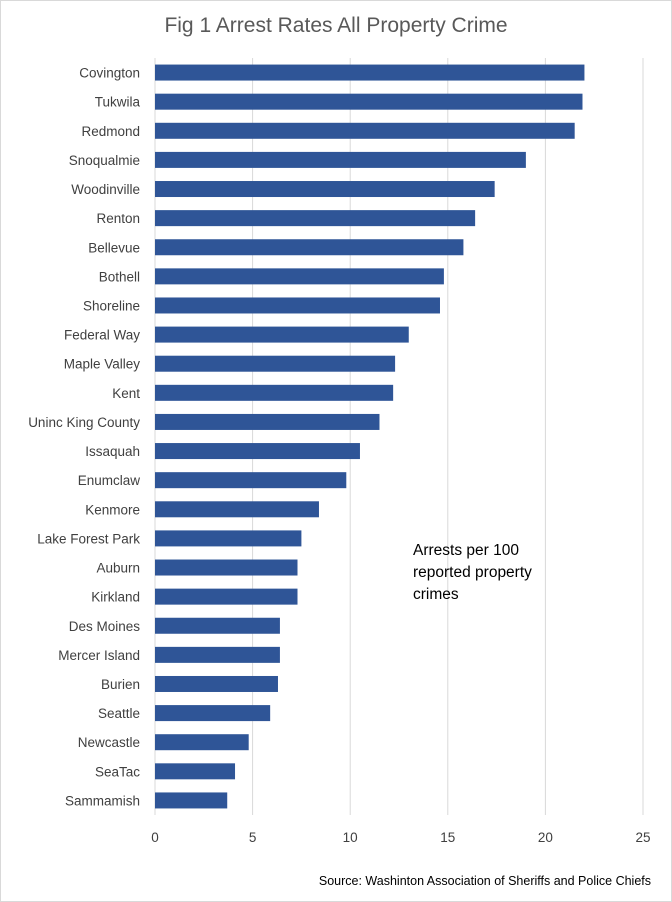  Describe the element at coordinates (120, 684) in the screenshot. I see `category-label: Burien` at that location.